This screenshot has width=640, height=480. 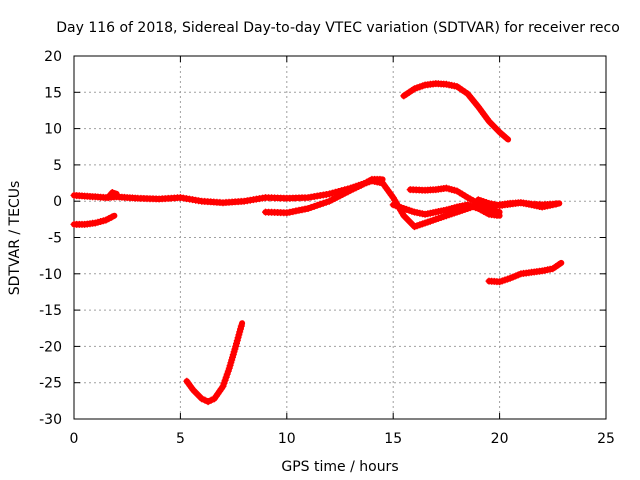 What do you see at coordinates (324, 196) in the screenshot?
I see `series-upper-band` at bounding box center [324, 196].